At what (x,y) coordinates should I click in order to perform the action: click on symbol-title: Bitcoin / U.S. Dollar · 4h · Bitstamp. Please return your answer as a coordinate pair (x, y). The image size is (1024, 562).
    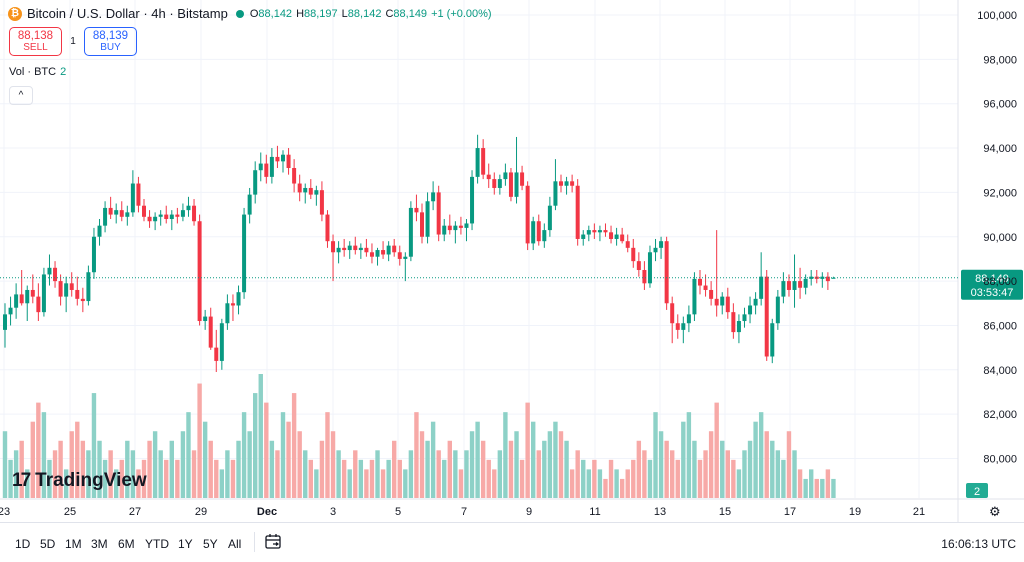
    Looking at the image, I should click on (127, 13).